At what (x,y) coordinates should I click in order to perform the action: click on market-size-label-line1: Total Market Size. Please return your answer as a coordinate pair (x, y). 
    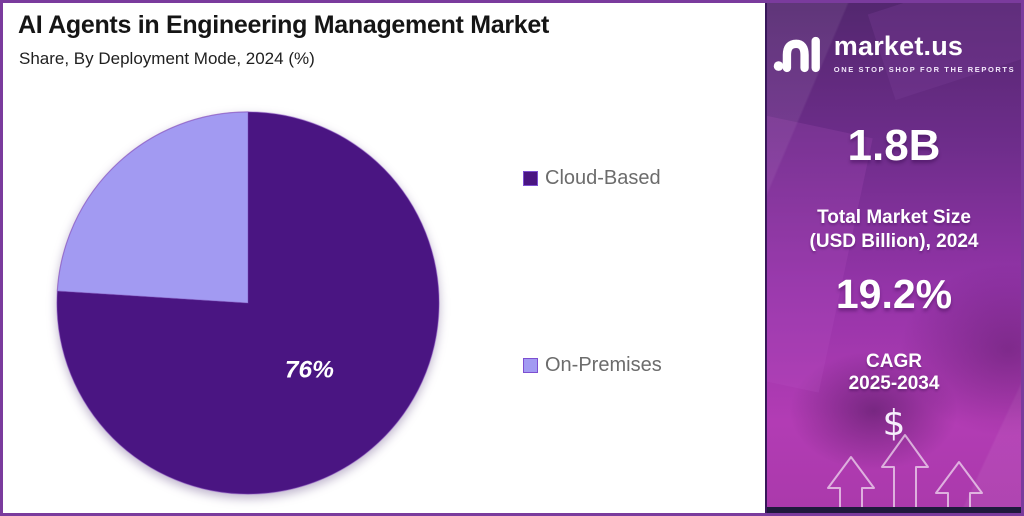
    Looking at the image, I should click on (894, 217).